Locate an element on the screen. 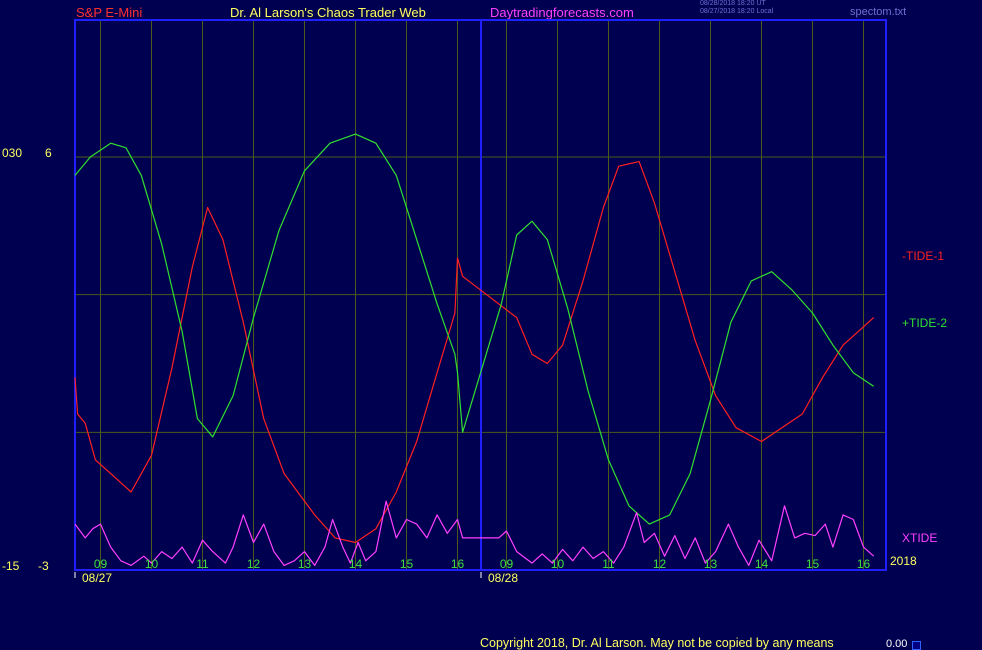  series-label: -TIDE-1 is located at coordinates (923, 256).